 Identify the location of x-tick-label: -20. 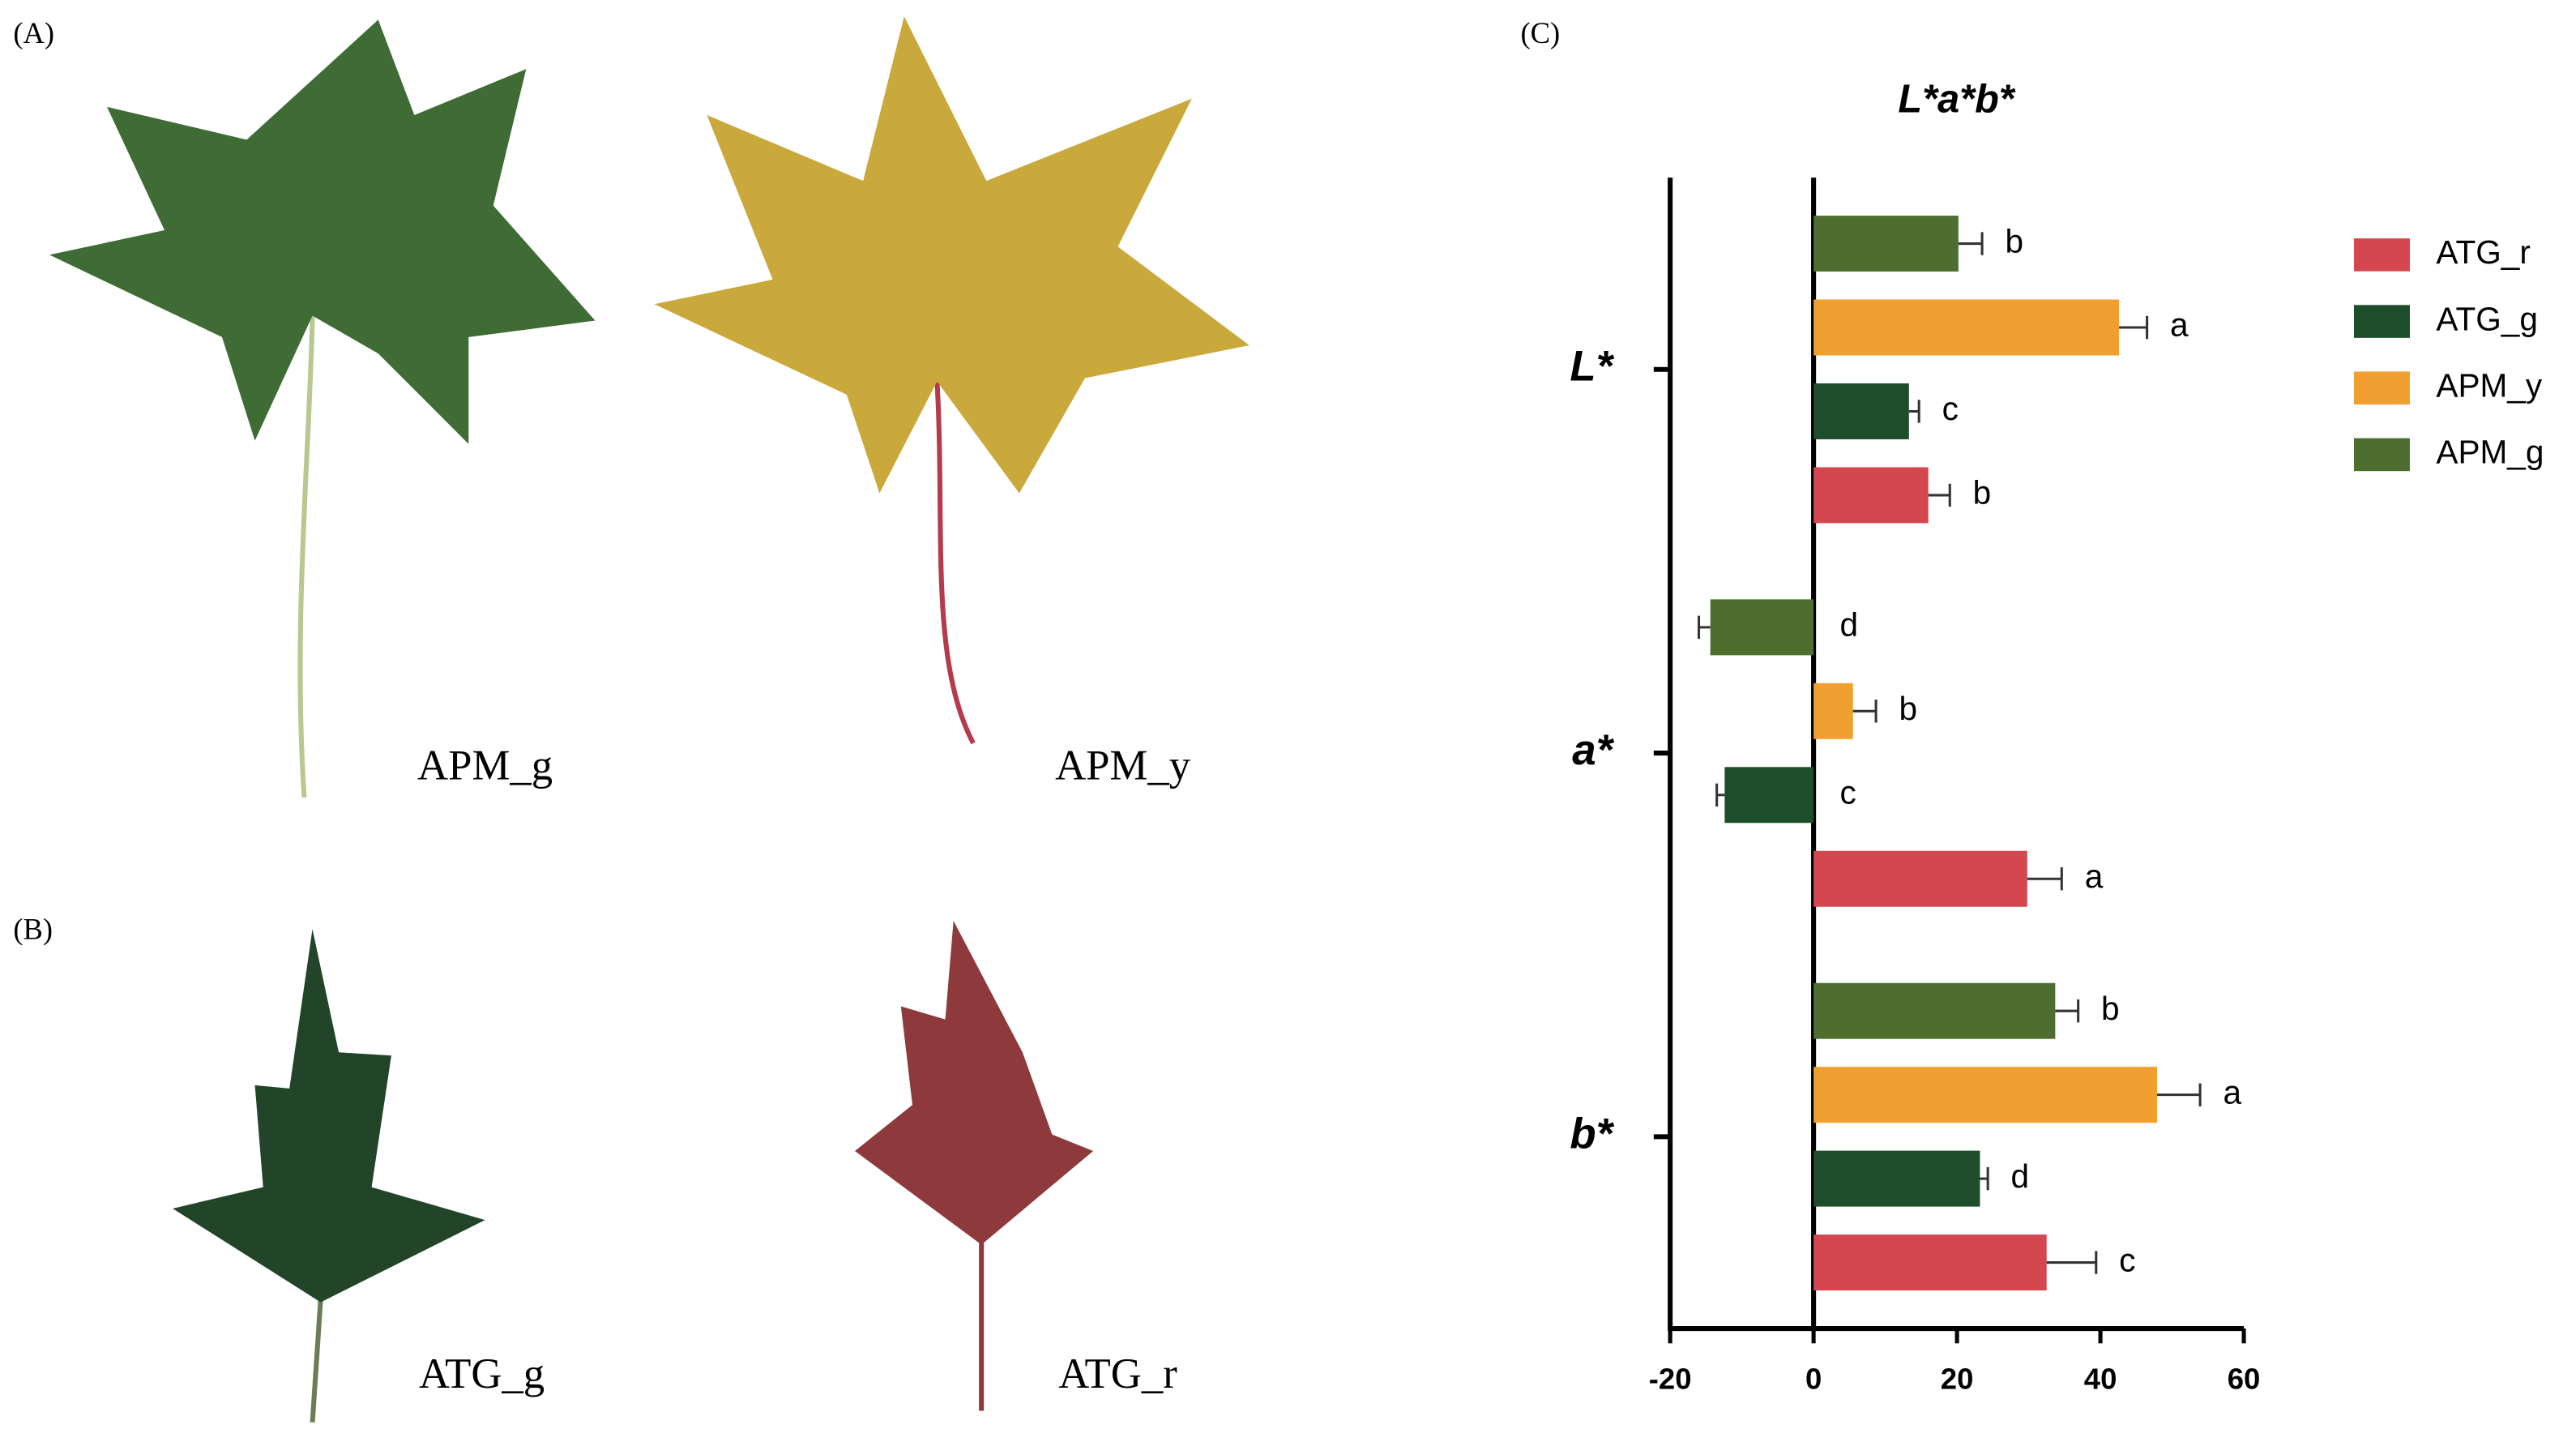
(1670, 1379).